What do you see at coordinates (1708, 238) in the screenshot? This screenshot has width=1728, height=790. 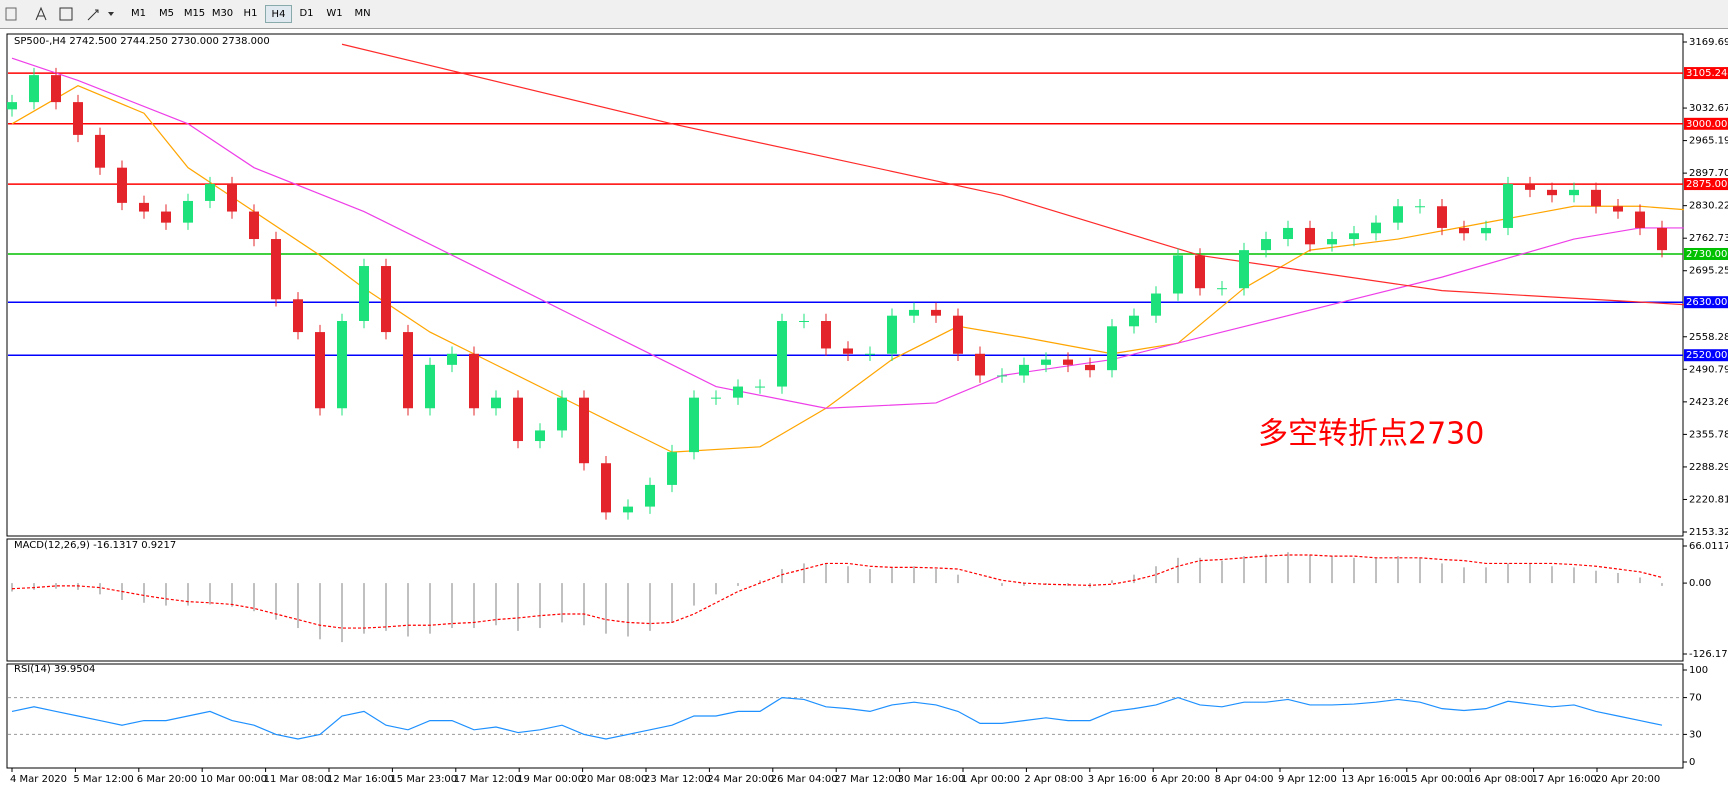 I see `y-tick-label: 2762.735` at bounding box center [1708, 238].